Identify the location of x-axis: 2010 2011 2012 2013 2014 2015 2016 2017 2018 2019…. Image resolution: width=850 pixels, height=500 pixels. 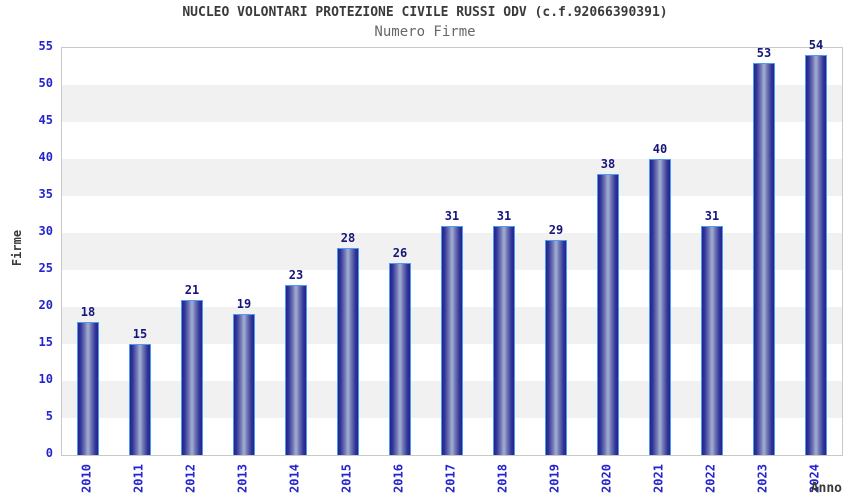
(451, 477).